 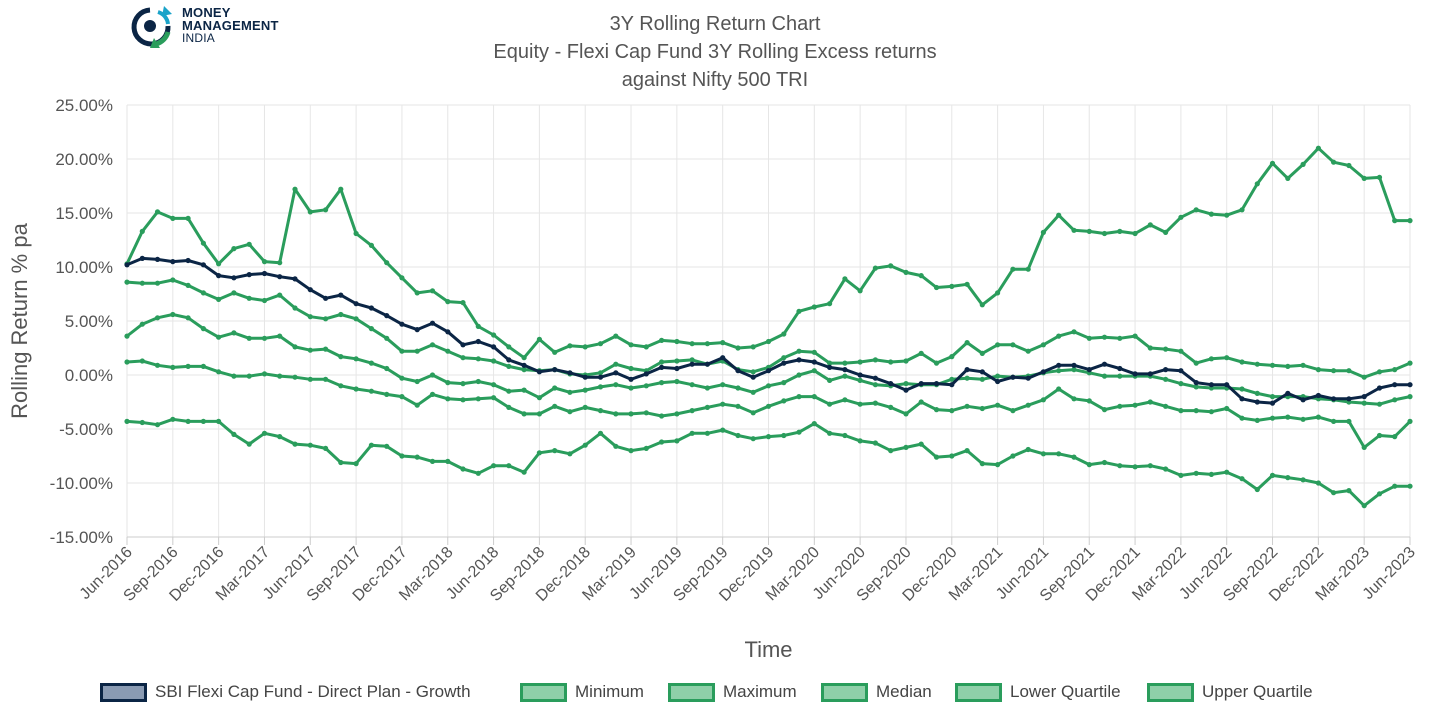 What do you see at coordinates (732, 692) in the screenshot?
I see `legend-item: Maximum` at bounding box center [732, 692].